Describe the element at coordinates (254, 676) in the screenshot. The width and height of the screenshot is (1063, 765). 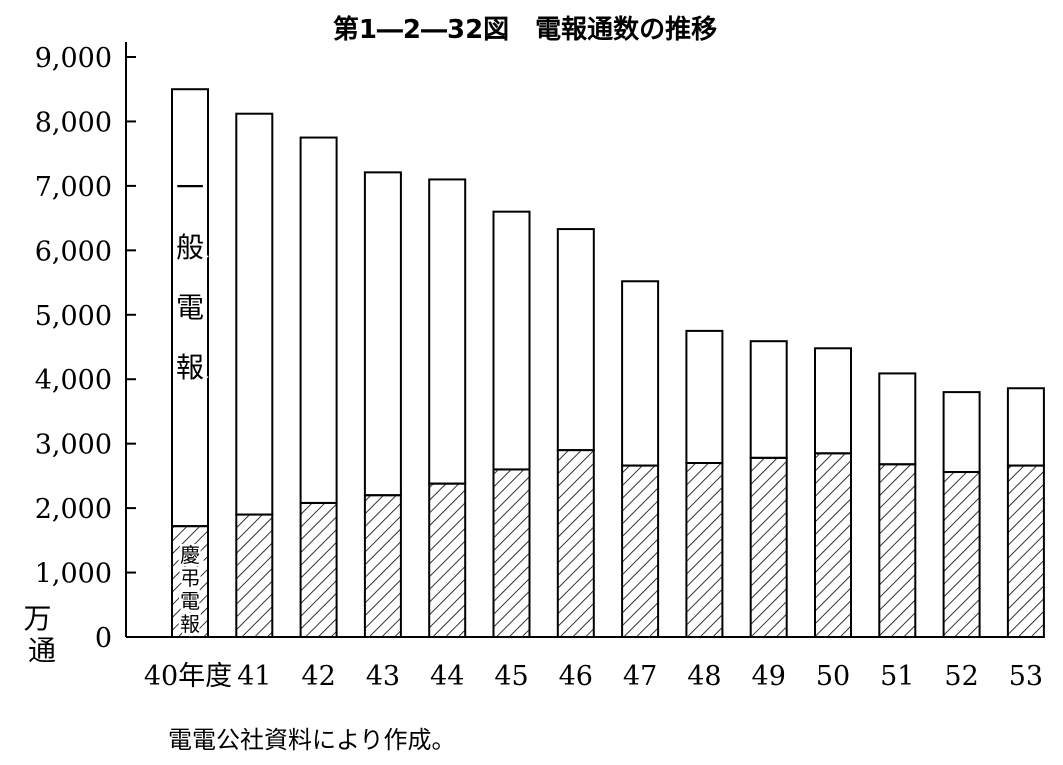
I see `x-tick-label: 41` at that location.